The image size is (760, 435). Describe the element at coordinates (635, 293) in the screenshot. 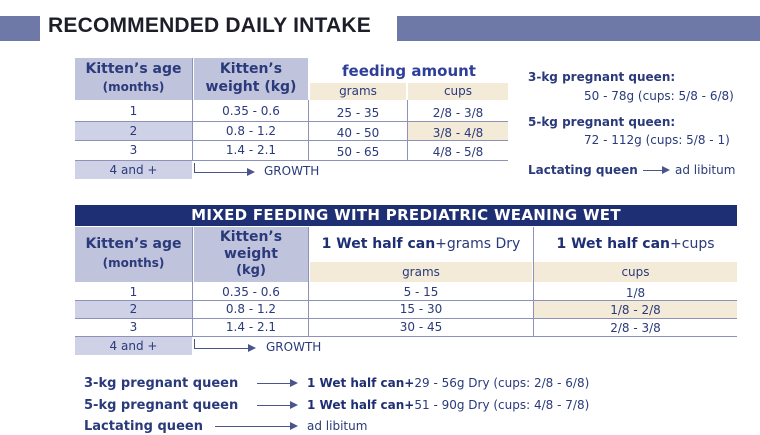

I see `table-row-cups: 1/8` at that location.